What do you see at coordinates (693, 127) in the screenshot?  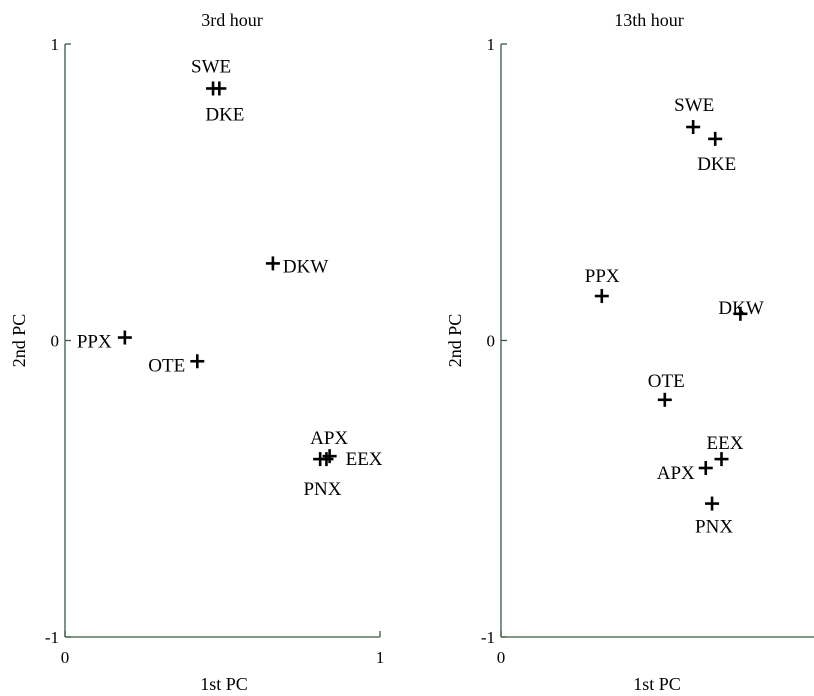 I see `point-marker-swe` at bounding box center [693, 127].